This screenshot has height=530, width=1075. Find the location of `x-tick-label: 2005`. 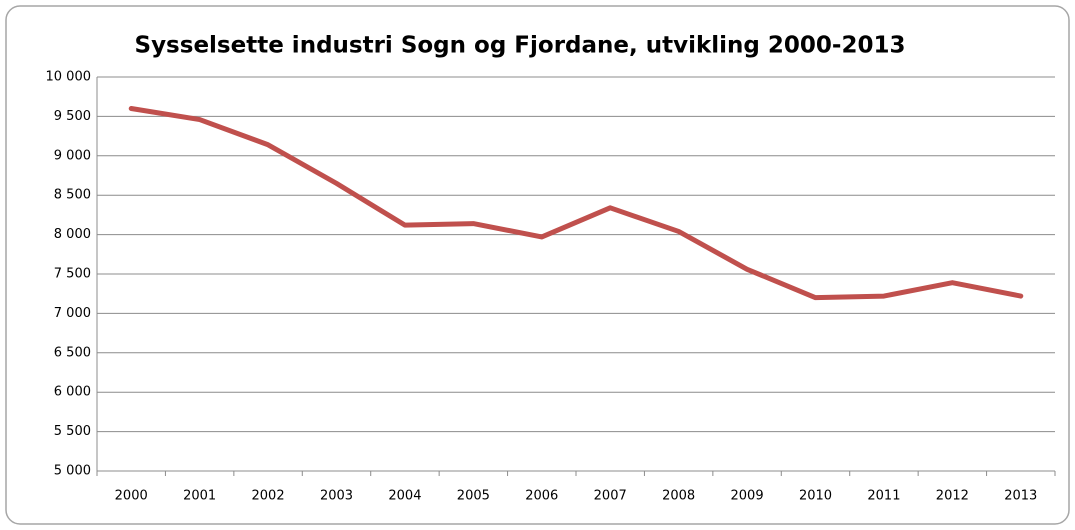

x-tick-label: 2005 is located at coordinates (473, 496).